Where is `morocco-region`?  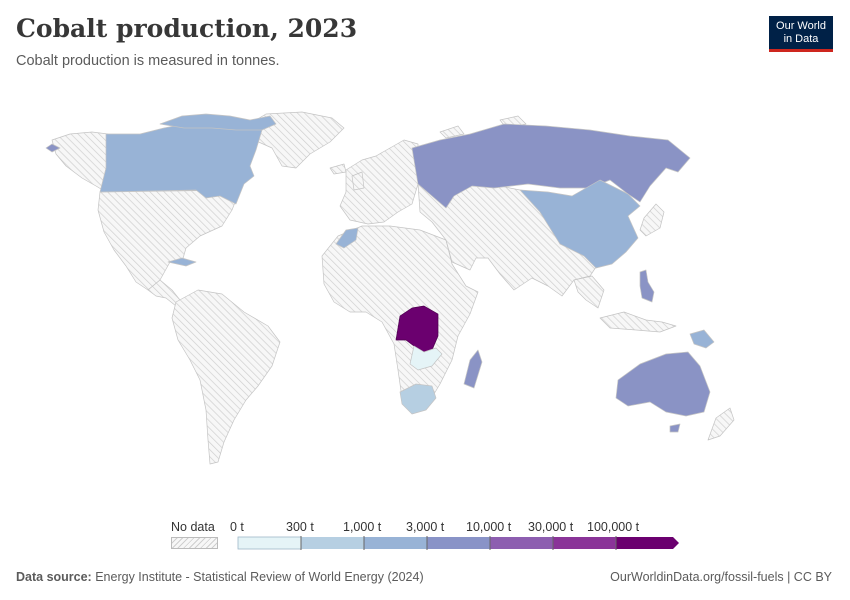 morocco-region is located at coordinates (347, 238).